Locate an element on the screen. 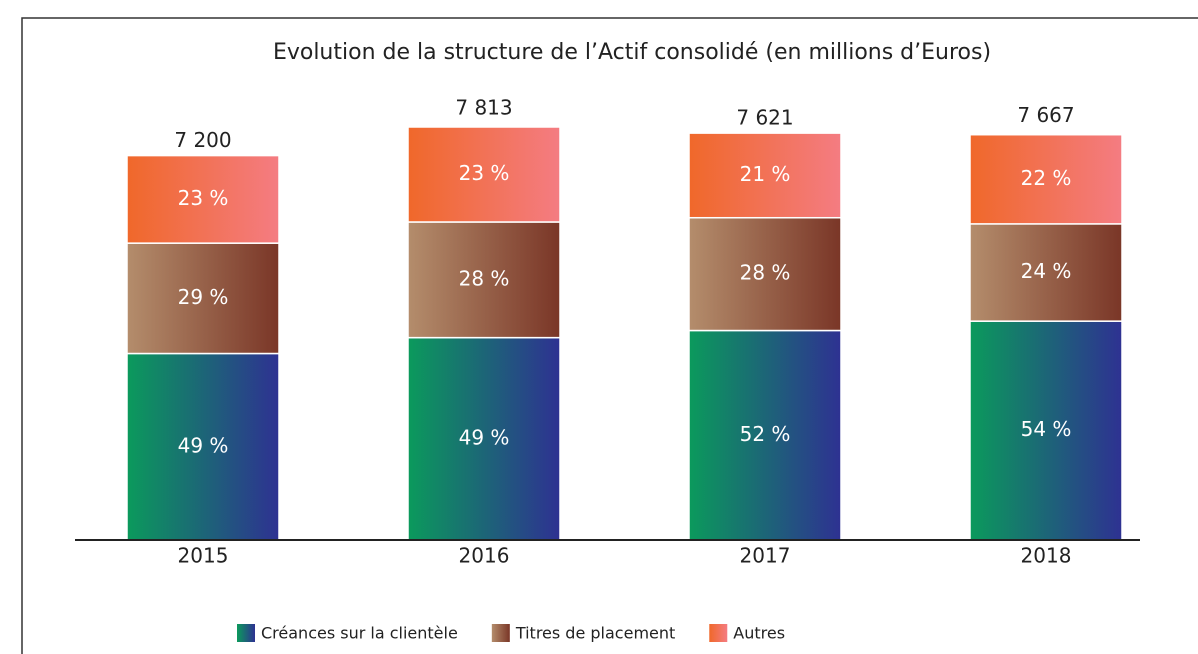 Image resolution: width=1198 pixels, height=654 pixels. total-label: 7 813 is located at coordinates (483, 108).